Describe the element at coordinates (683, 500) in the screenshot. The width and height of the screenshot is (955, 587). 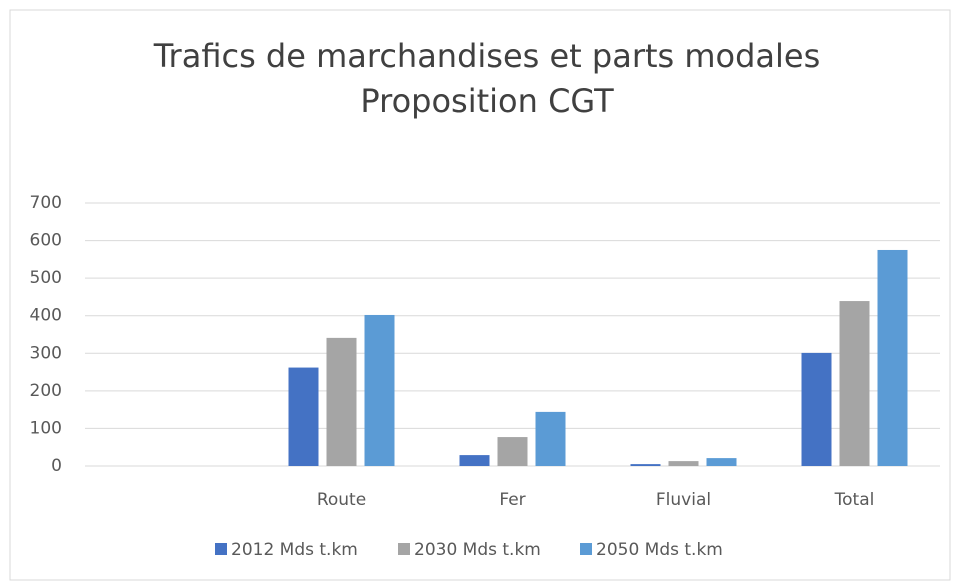
I see `x-tick-label: Fluvial` at that location.